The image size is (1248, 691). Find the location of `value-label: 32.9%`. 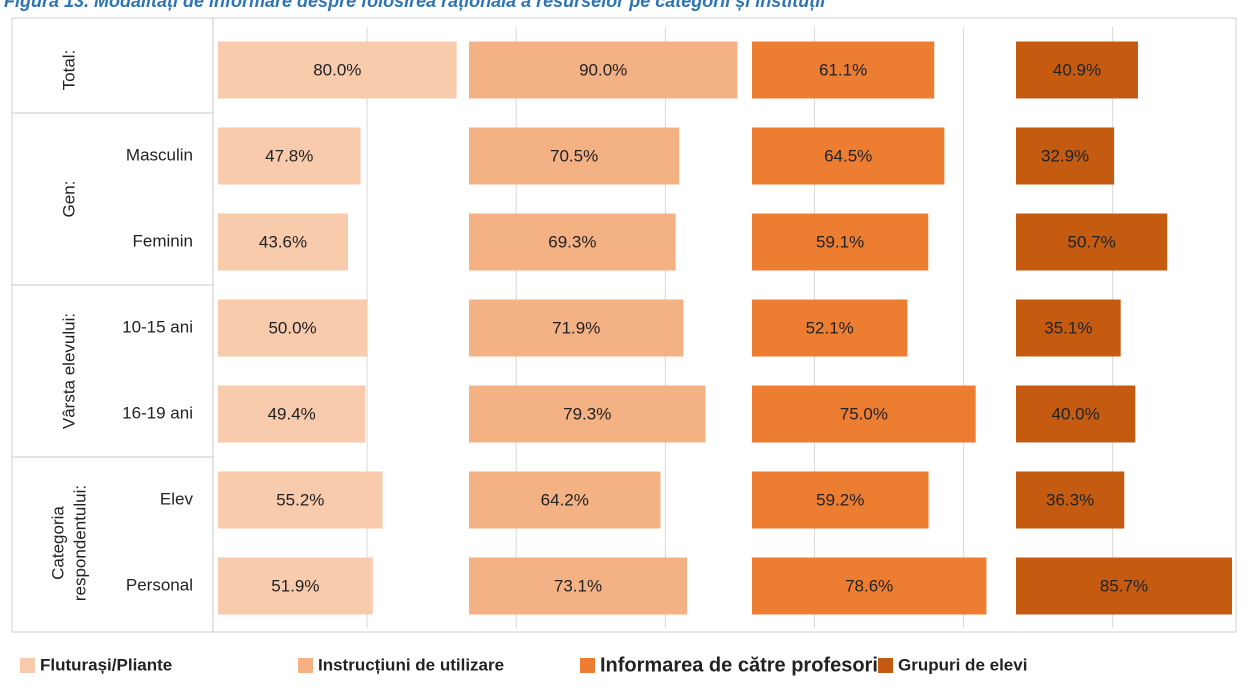

value-label: 32.9% is located at coordinates (1065, 155).